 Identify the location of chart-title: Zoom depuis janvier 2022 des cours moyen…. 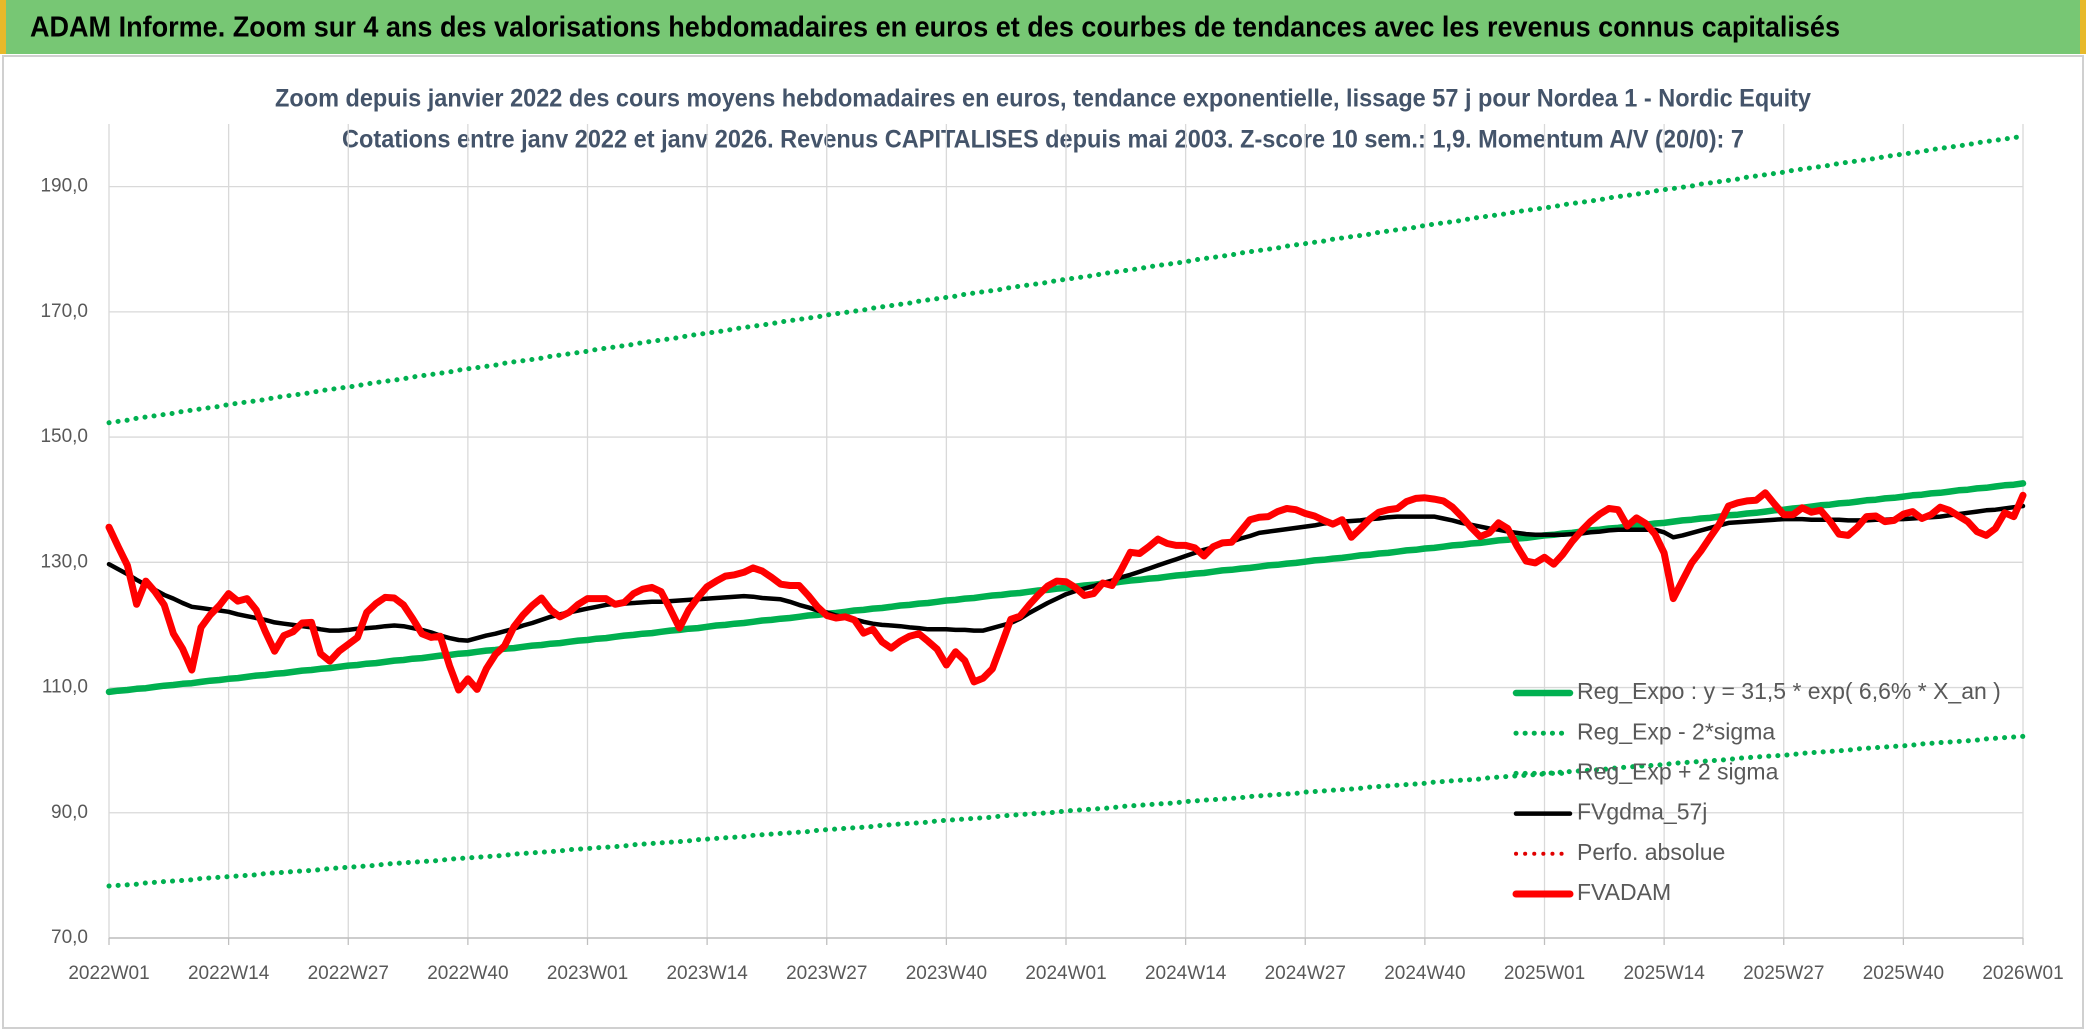
(1043, 99).